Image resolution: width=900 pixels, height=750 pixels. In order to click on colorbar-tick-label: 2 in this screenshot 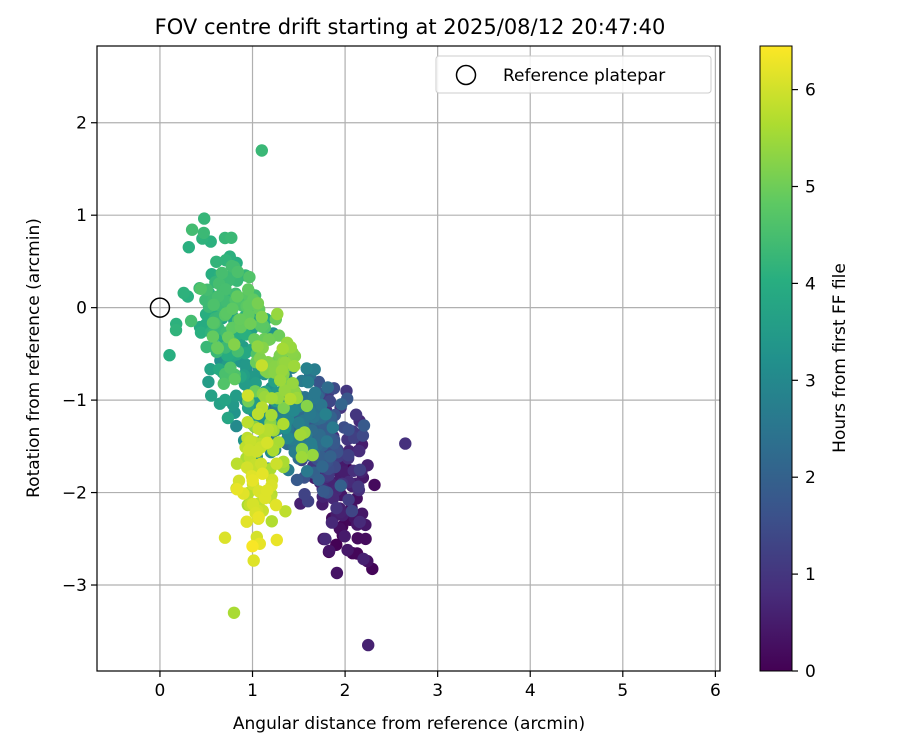, I will do `click(810, 478)`.